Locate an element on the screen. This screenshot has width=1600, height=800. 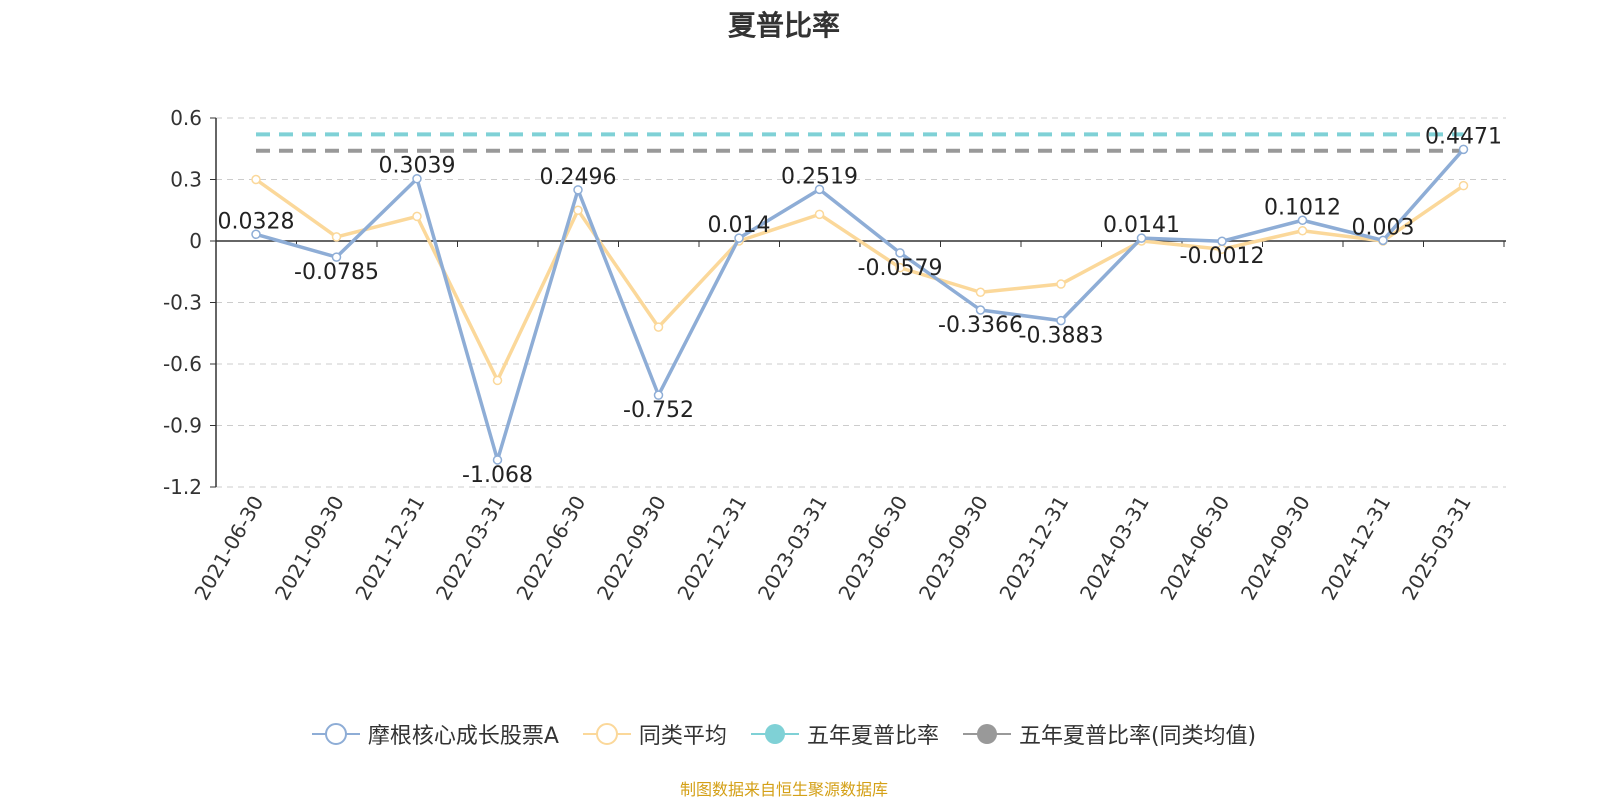
legend-label-five-year-sharpe-peer: 五年夏普比率(同类均值) is located at coordinates (1137, 736).